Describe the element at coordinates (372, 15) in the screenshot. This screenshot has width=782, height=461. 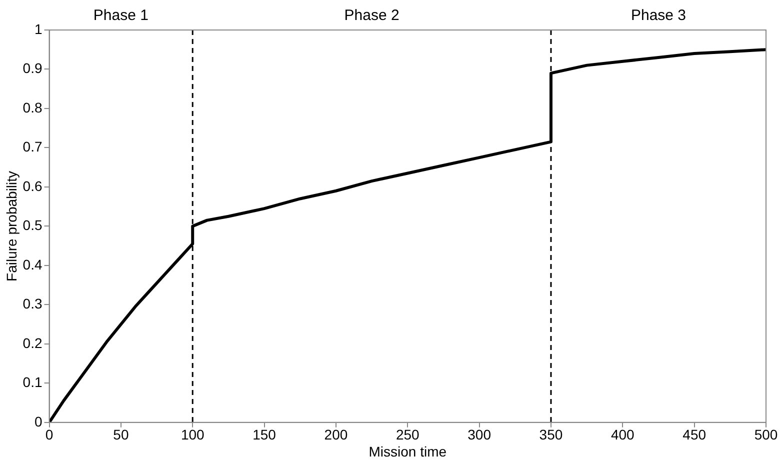
I see `text: Phase 2` at that location.